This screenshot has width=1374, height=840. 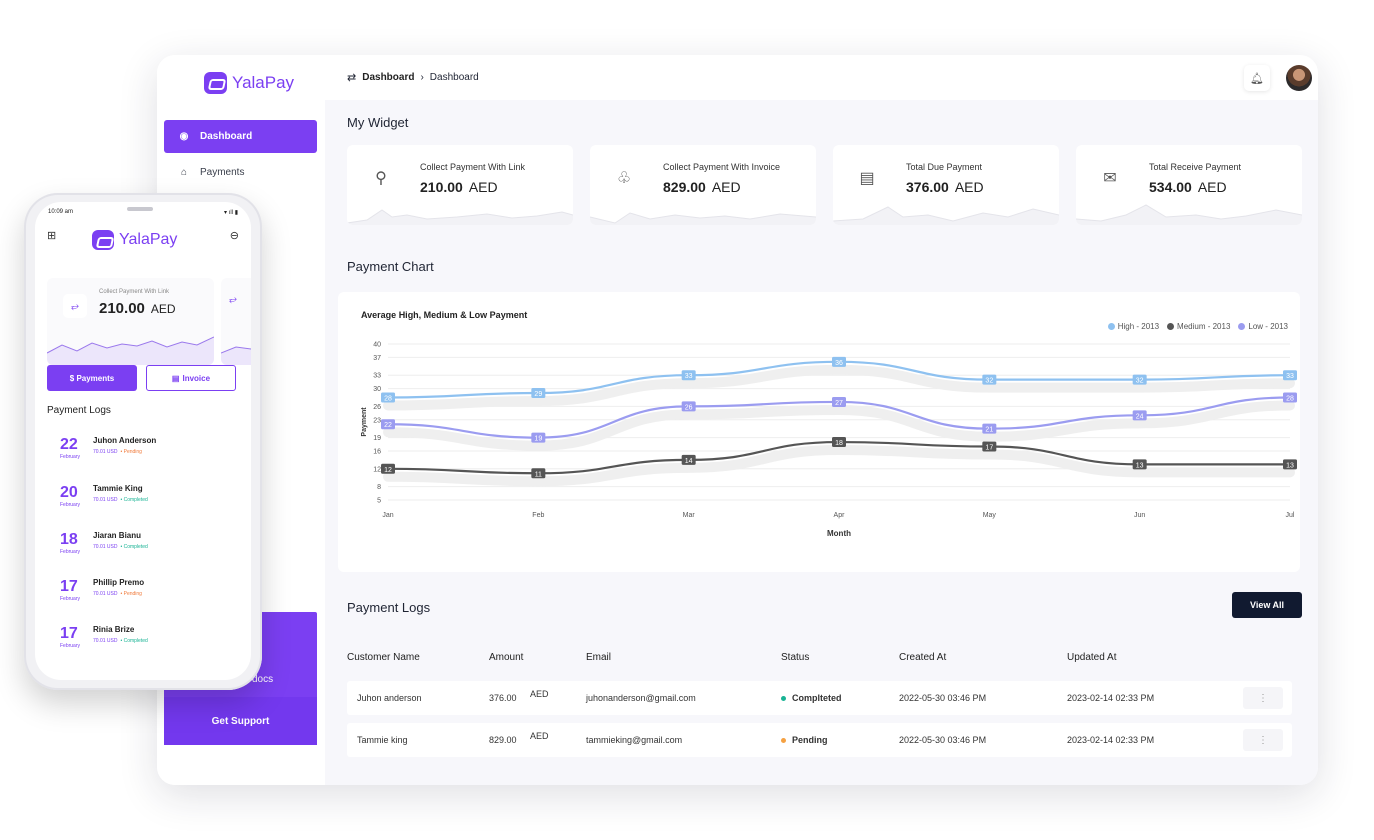 What do you see at coordinates (389, 607) in the screenshot?
I see `payment-logs-title: Payment Logs` at bounding box center [389, 607].